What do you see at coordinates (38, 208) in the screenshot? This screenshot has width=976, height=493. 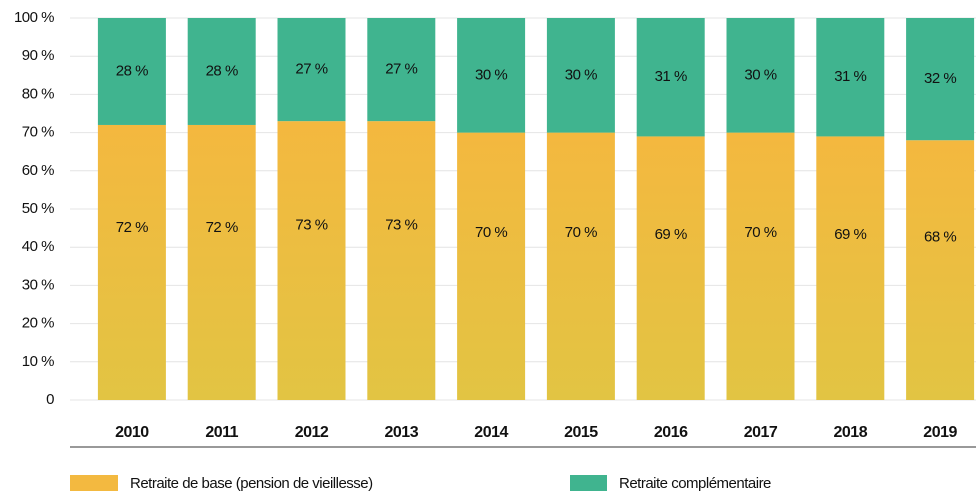 I see `y-tick-label: 50 %` at bounding box center [38, 208].